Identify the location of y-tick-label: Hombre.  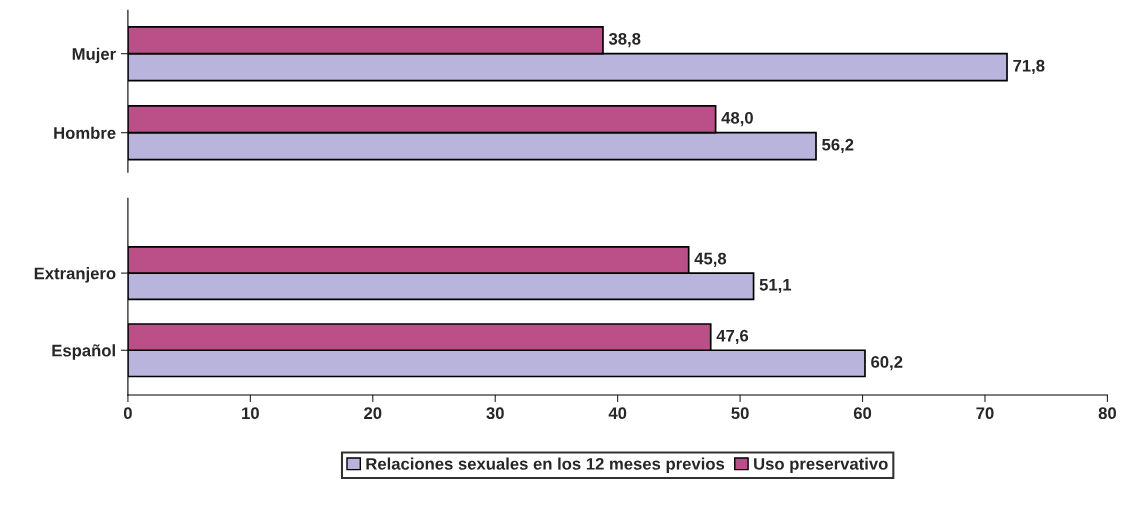
(85, 132).